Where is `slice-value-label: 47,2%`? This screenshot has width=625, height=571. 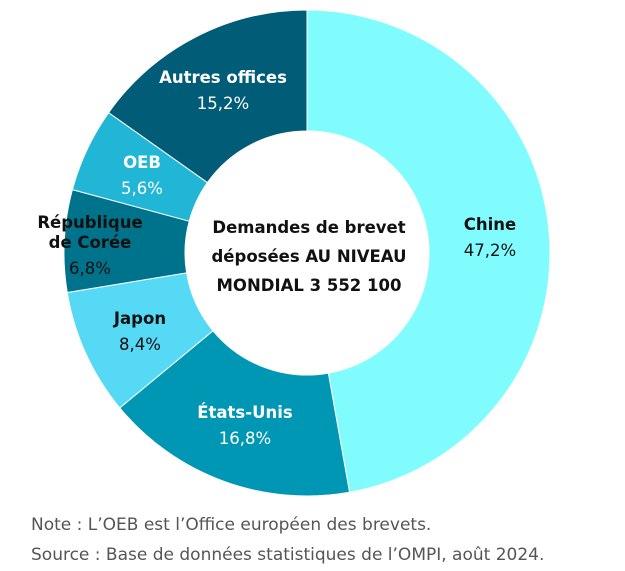 slice-value-label: 47,2% is located at coordinates (490, 250).